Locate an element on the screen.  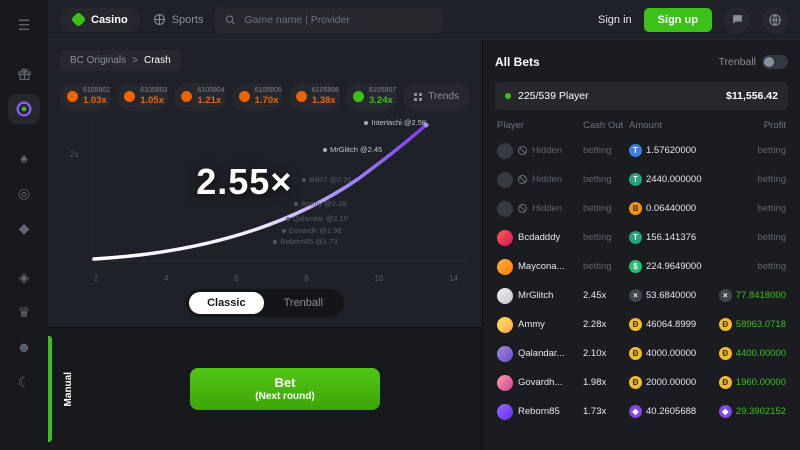
round-id: 6105804 is located at coordinates (211, 90).